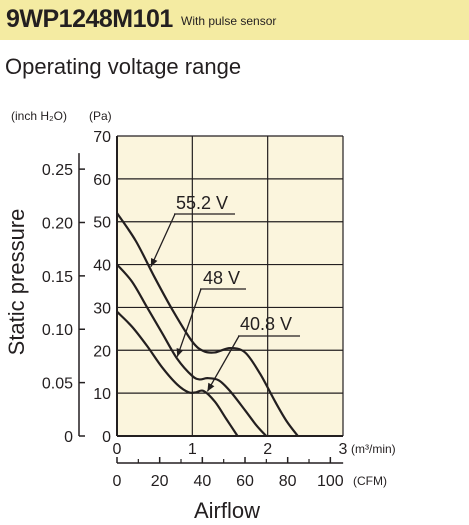 This screenshot has width=469, height=525. I want to click on pa-tick-label: 30, so click(102, 308).